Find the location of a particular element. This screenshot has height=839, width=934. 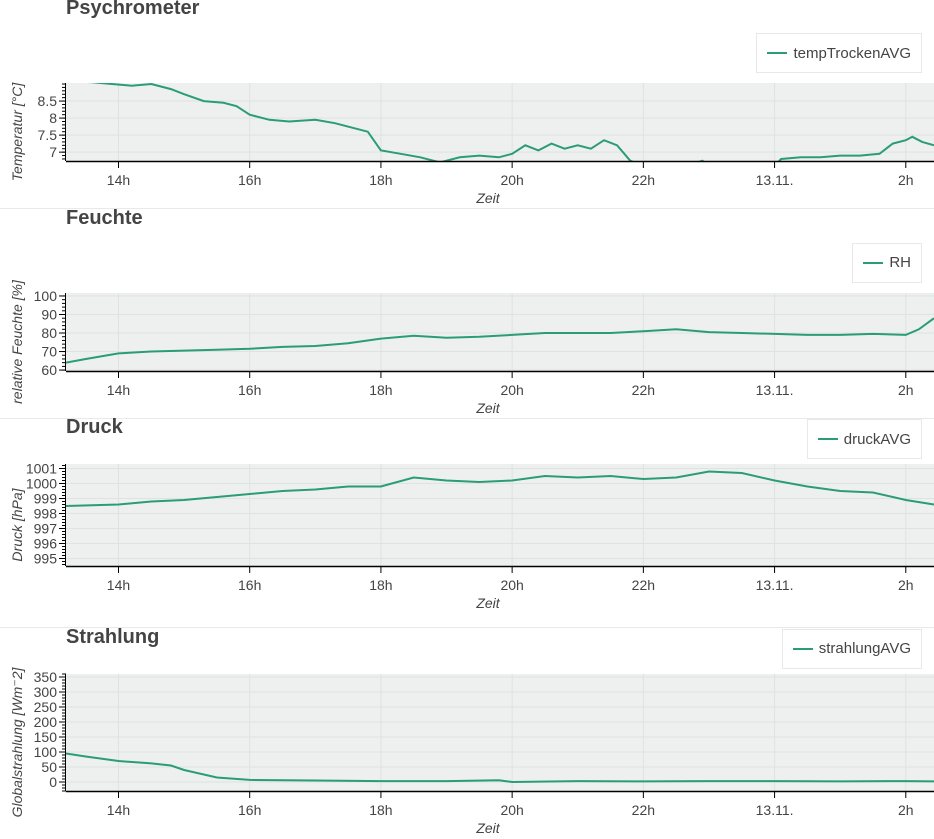

y-tick-label: 999 is located at coordinates (46, 499).